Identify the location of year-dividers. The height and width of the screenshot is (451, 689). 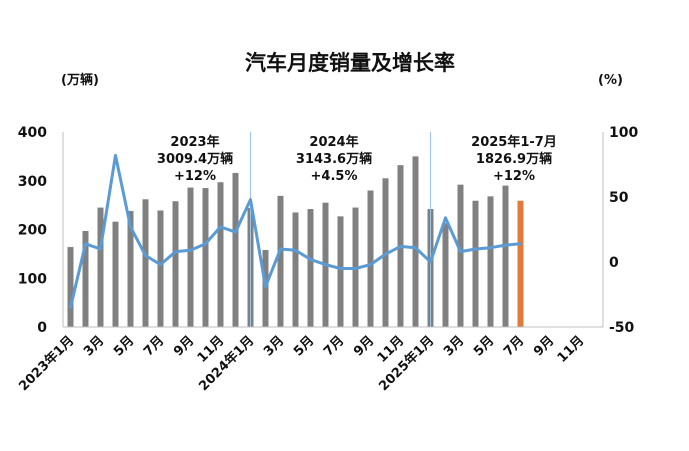
(340, 229).